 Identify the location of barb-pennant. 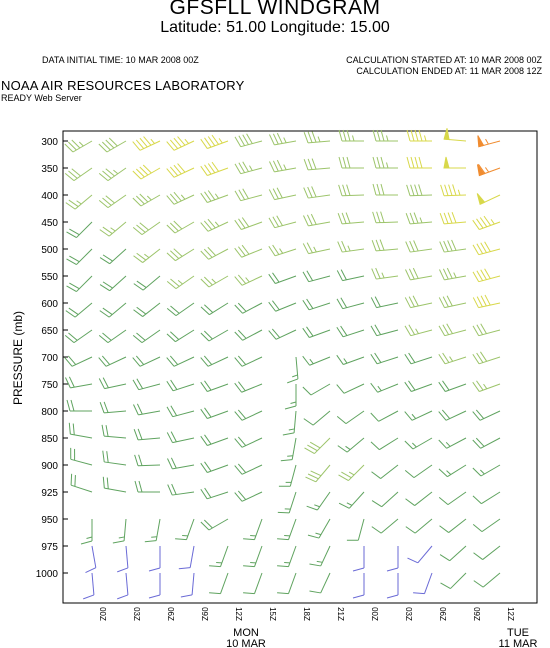
(446, 162).